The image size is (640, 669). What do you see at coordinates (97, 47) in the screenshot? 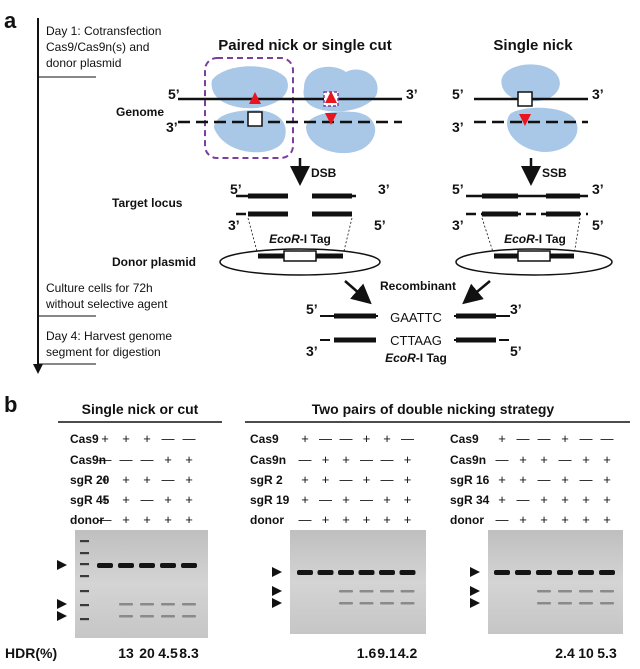
I see `svg-text: Cas9/Cas9n(s) and` at bounding box center [97, 47].